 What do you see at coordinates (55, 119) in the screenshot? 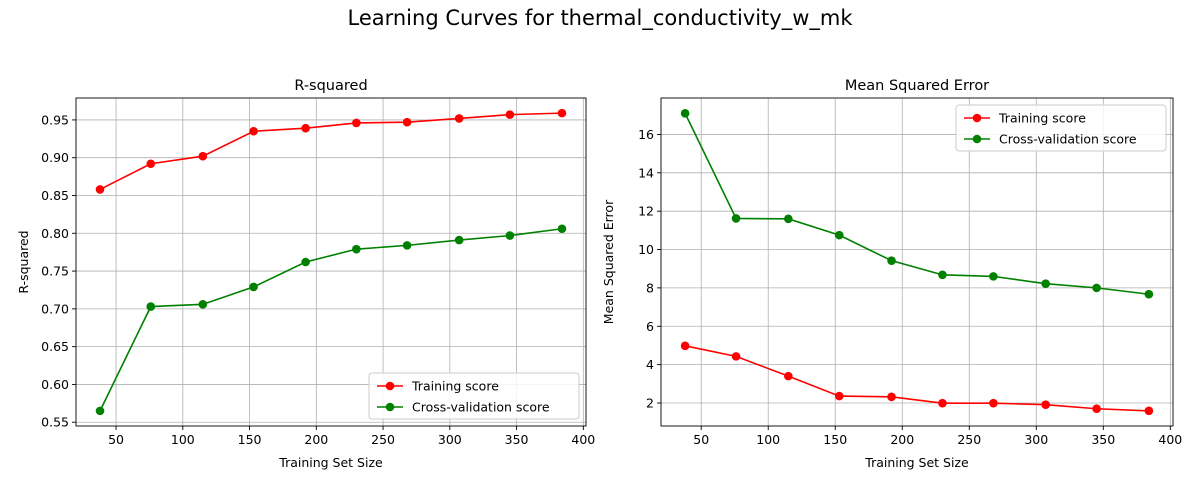
I see `y-tick-label: 0.95` at bounding box center [55, 119].